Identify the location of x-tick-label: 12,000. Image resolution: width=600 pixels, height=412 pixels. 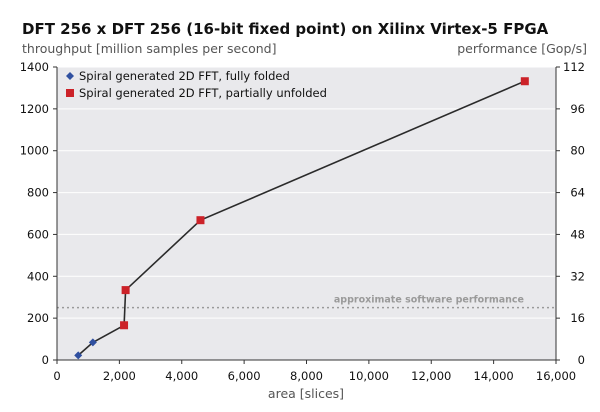
(431, 376).